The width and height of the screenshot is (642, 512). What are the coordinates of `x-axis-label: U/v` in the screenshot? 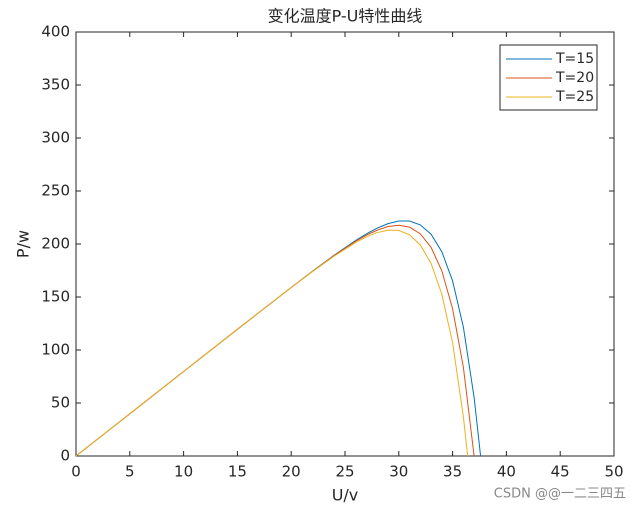 It's located at (345, 495).